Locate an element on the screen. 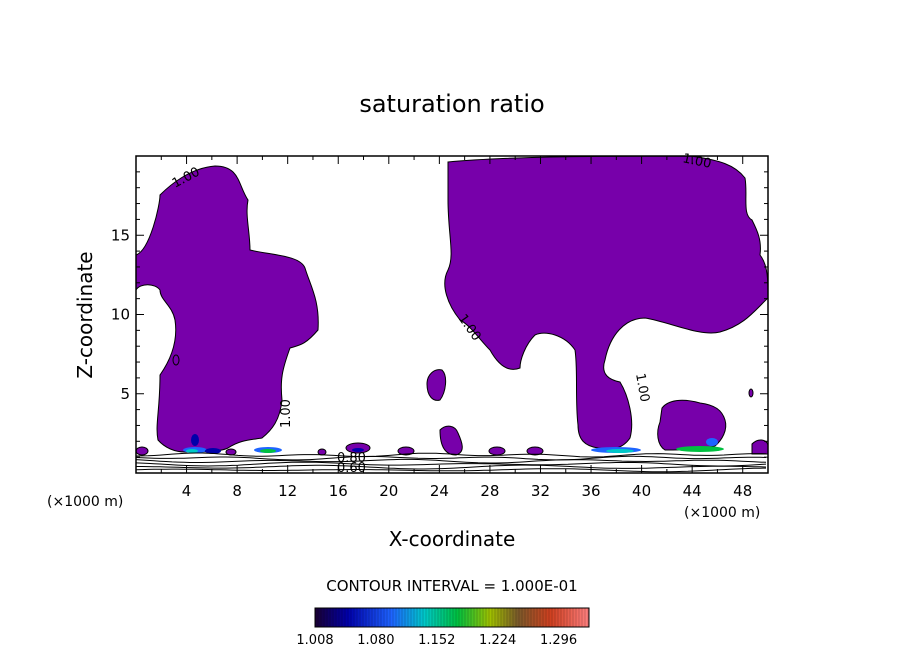 The image size is (904, 654). contour-interval-text: CONTOUR INTERVAL = 1.000E-01 is located at coordinates (451, 586).